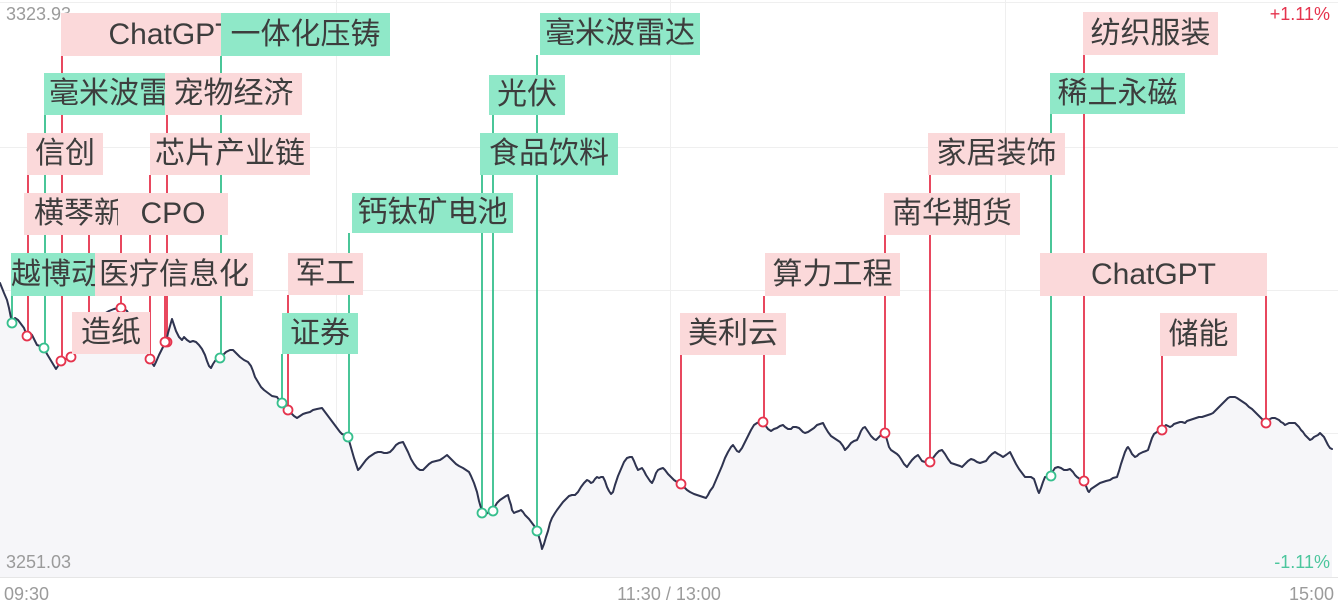 Image resolution: width=1338 pixels, height=609 pixels. What do you see at coordinates (233, 94) in the screenshot?
I see `event-label: 宠物经济` at bounding box center [233, 94].